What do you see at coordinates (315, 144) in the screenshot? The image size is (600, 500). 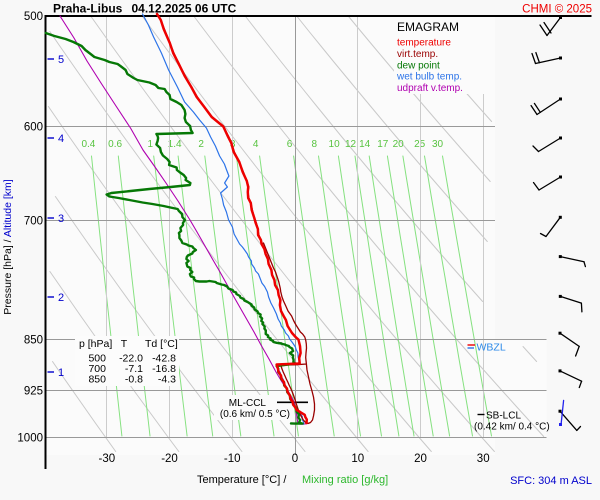 I see `svg-text: 8` at bounding box center [315, 144].